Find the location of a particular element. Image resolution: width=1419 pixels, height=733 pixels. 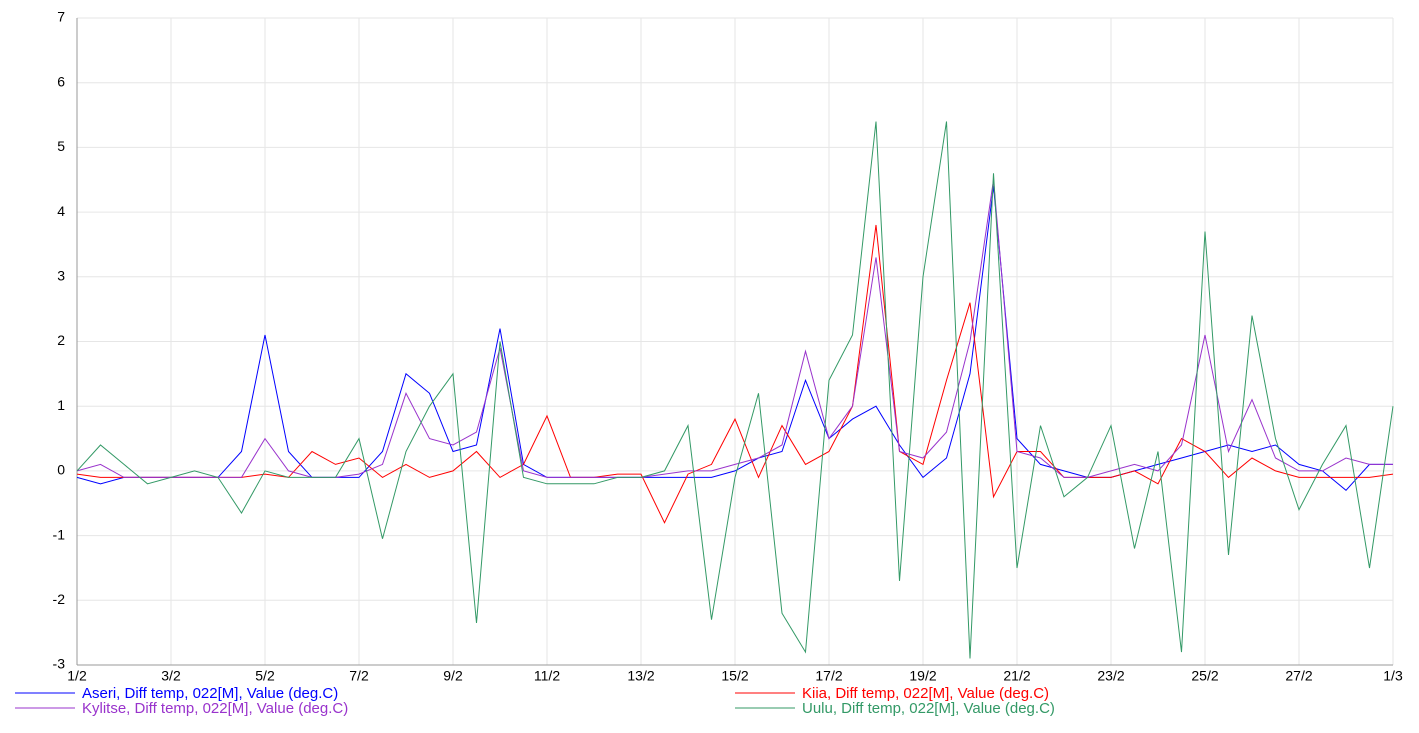

x-tick-label: 21/2 is located at coordinates (1016, 676).